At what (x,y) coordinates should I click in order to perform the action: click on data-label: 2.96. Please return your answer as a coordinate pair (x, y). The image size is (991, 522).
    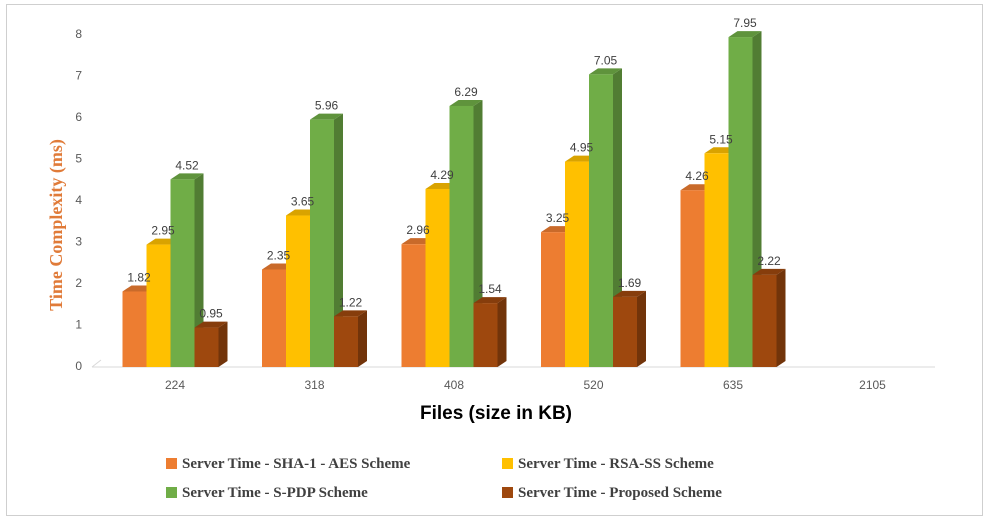
    Looking at the image, I should click on (418, 230).